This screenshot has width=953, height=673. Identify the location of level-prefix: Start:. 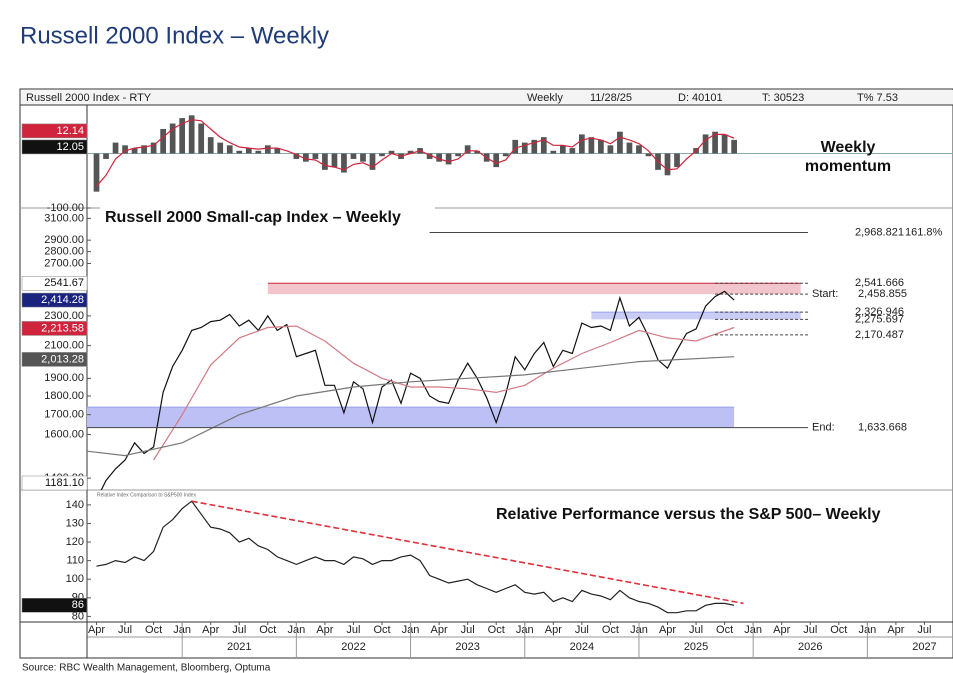
(825, 294).